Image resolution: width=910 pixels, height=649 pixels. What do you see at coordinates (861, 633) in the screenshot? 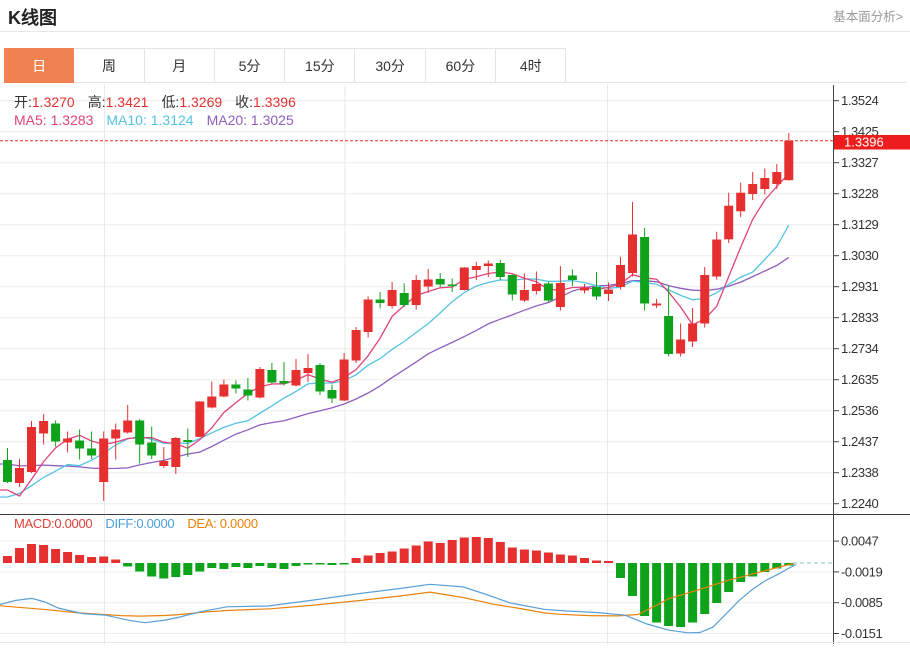
I see `svg-text: -0.0151` at bounding box center [861, 633].